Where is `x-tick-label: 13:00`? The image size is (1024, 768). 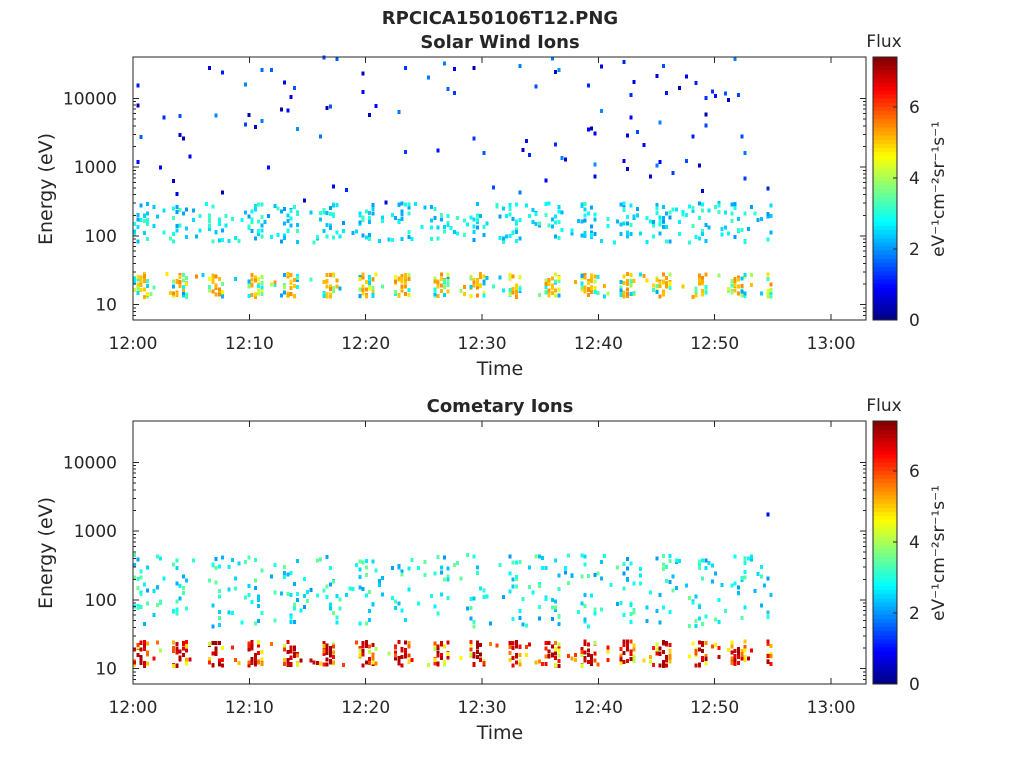
x-tick-label: 13:00 is located at coordinates (831, 708).